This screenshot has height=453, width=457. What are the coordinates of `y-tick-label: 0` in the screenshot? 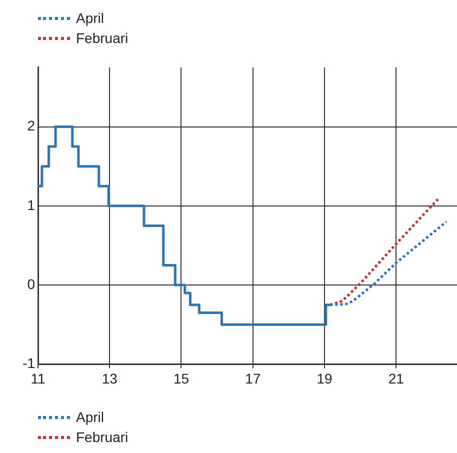 It's located at (31, 284).